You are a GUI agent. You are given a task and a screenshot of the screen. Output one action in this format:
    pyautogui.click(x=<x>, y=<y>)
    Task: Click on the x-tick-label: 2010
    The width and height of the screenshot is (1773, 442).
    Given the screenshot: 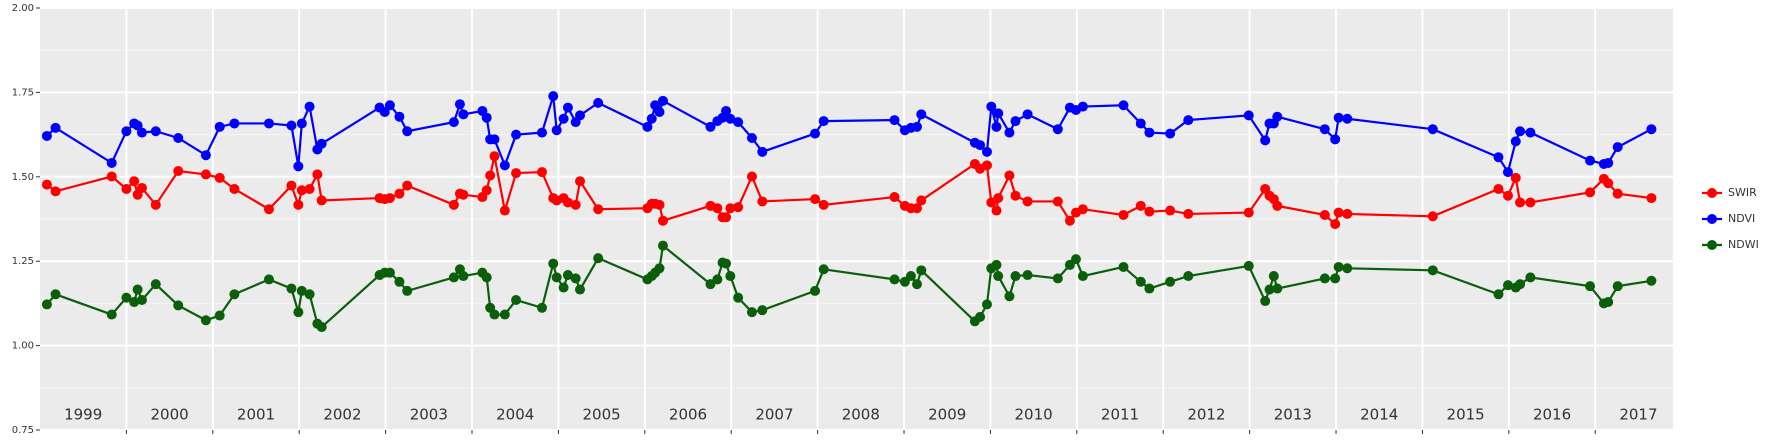 What is the action you would take?
    pyautogui.click(x=1034, y=415)
    